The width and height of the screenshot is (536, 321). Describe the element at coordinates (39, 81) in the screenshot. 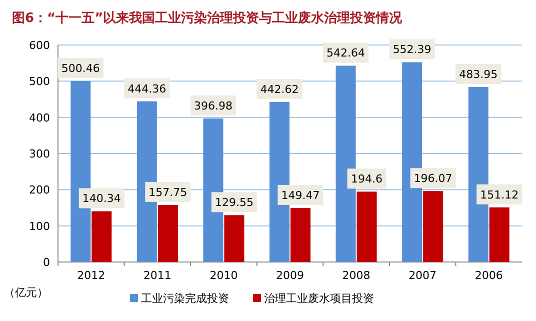

I see `y-tick-label: 500` at that location.